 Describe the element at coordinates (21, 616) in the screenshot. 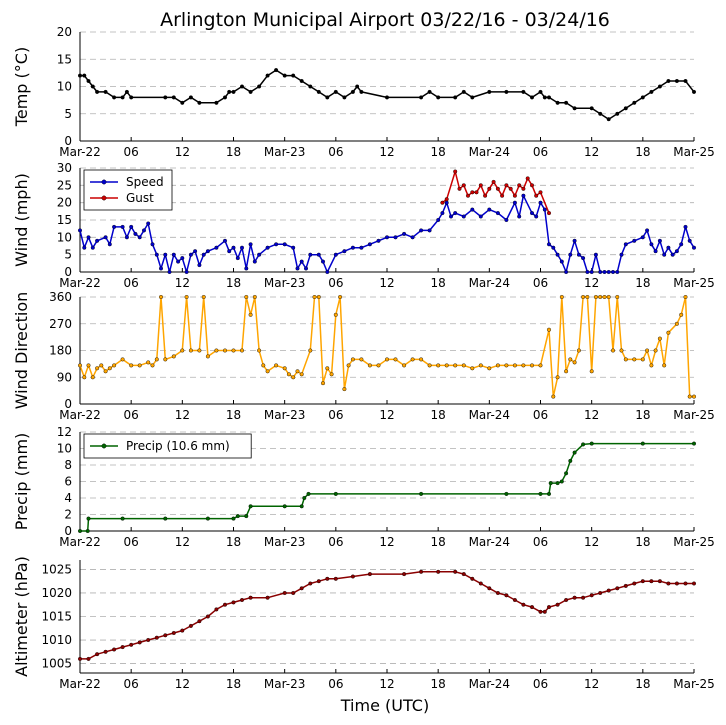

I see `altimeter-y-axis-label: Altimeter (hPa)` at that location.